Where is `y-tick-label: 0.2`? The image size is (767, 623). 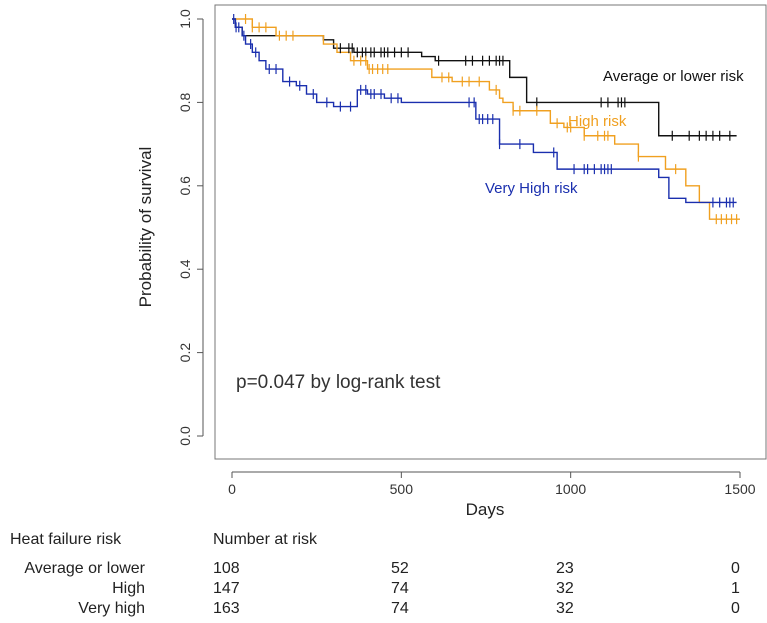
y-tick-label: 0.2 is located at coordinates (185, 353).